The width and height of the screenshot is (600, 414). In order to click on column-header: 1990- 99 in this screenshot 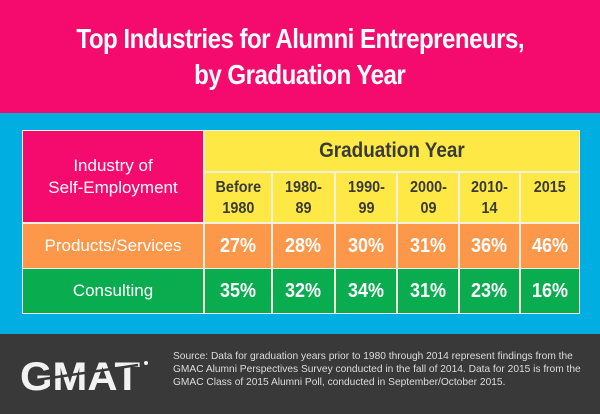, I will do `click(366, 197)`.